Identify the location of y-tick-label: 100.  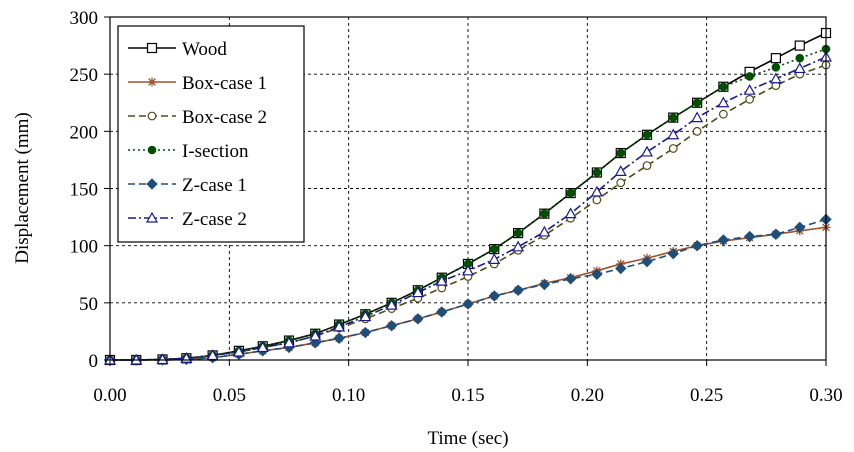
(84, 247).